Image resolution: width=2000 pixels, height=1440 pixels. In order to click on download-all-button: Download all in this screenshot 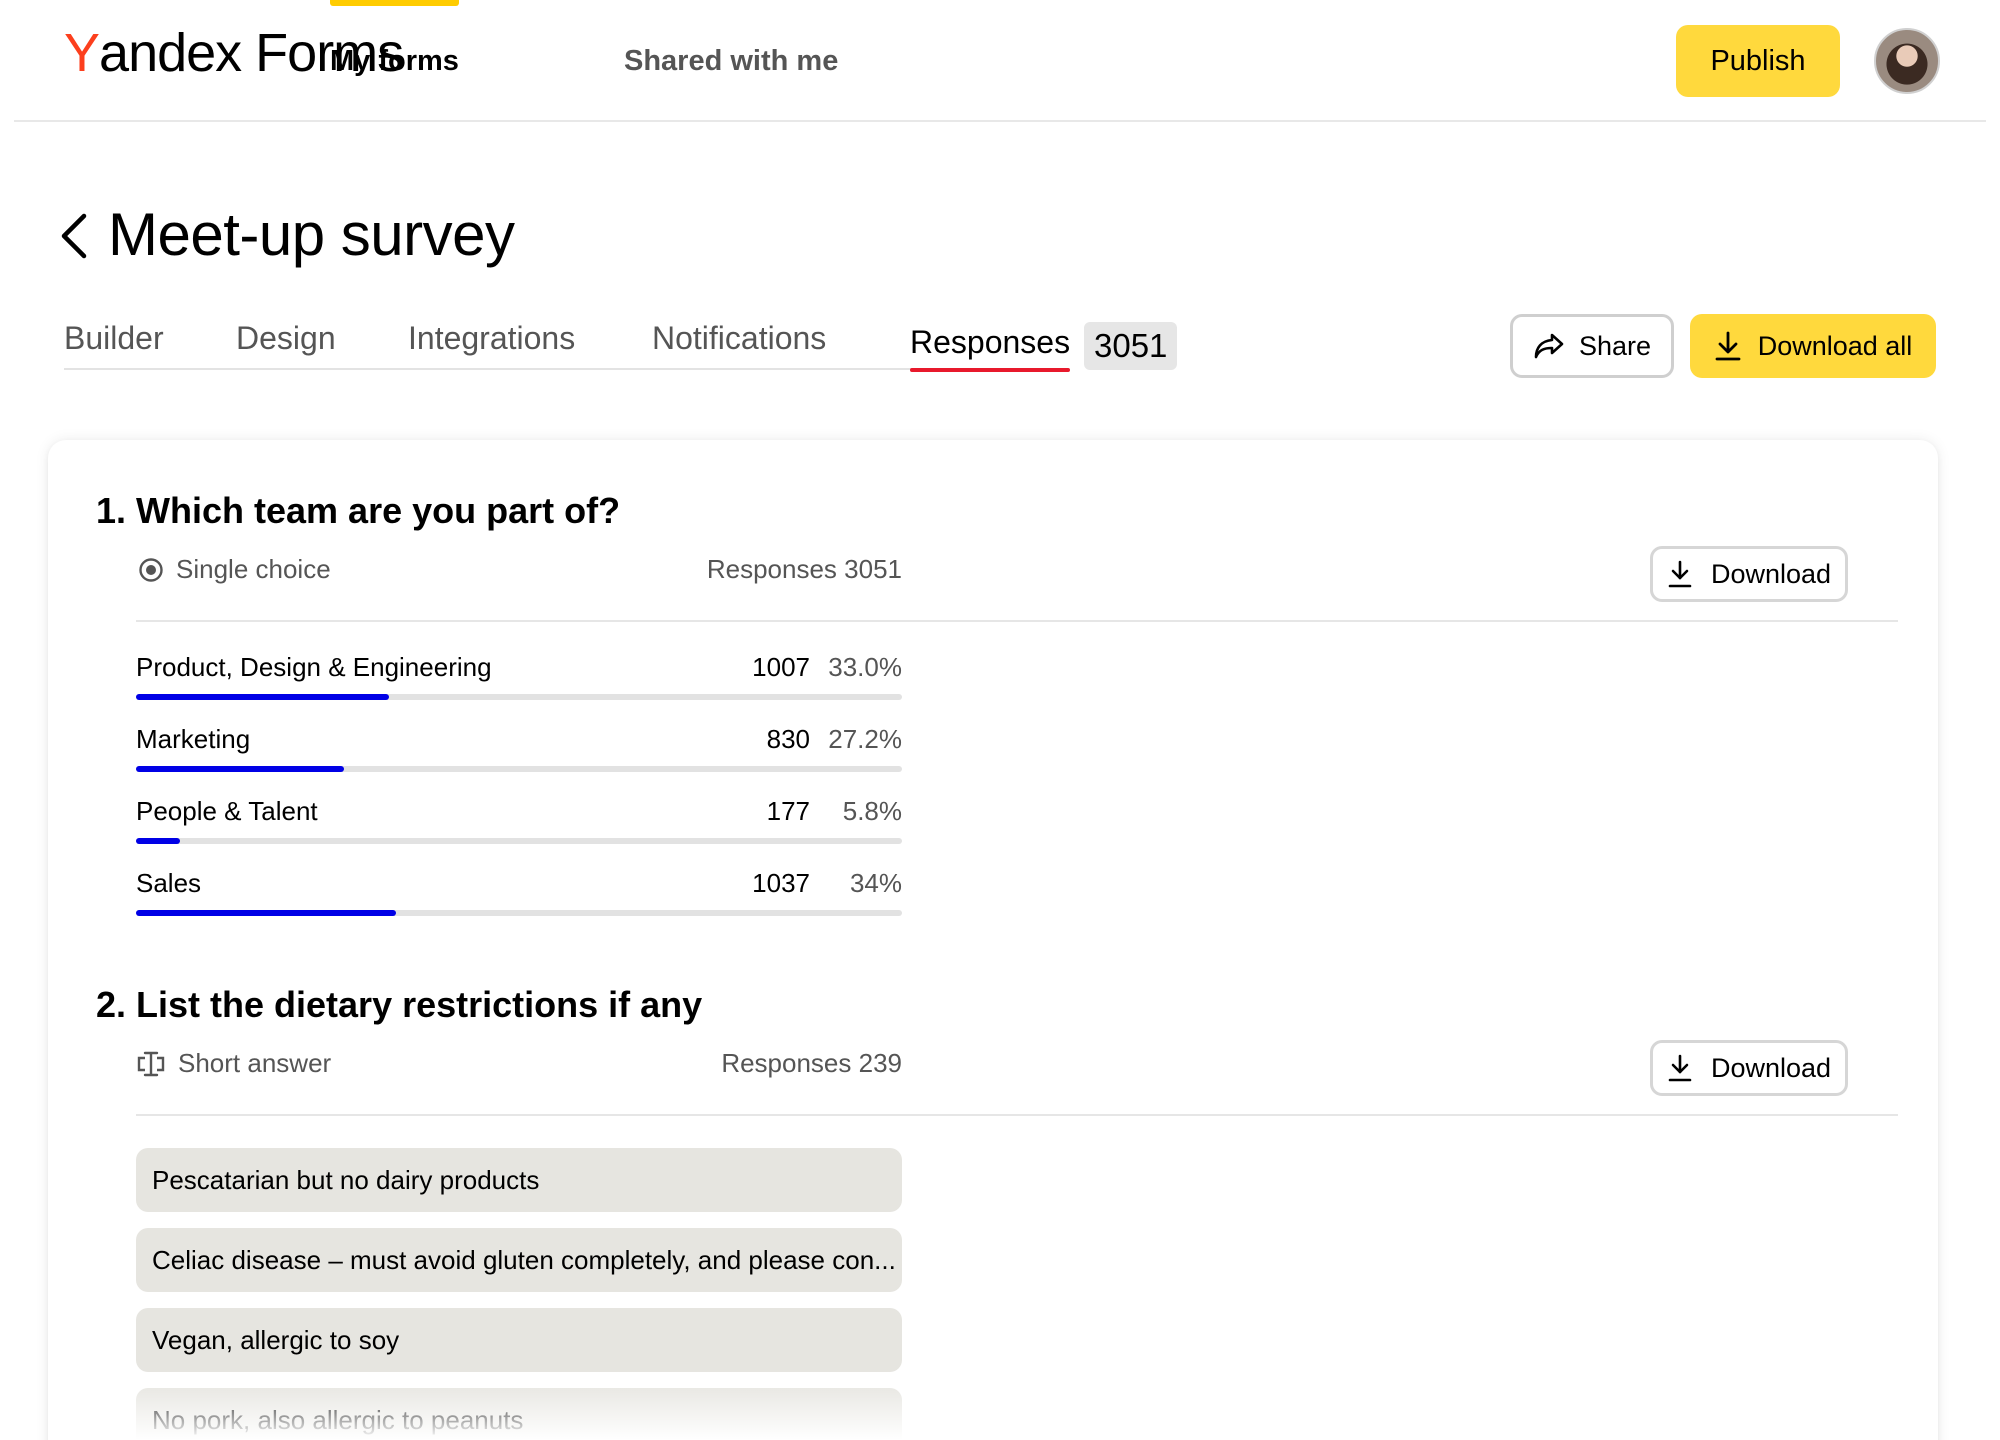, I will do `click(1813, 346)`.